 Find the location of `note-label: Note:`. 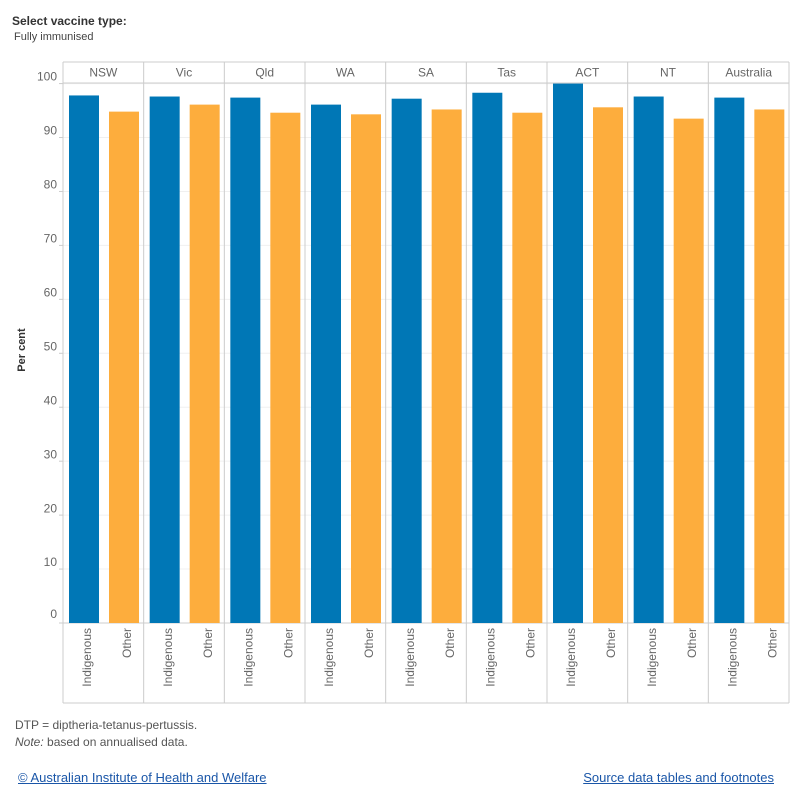

note-label: Note: is located at coordinates (29, 742).